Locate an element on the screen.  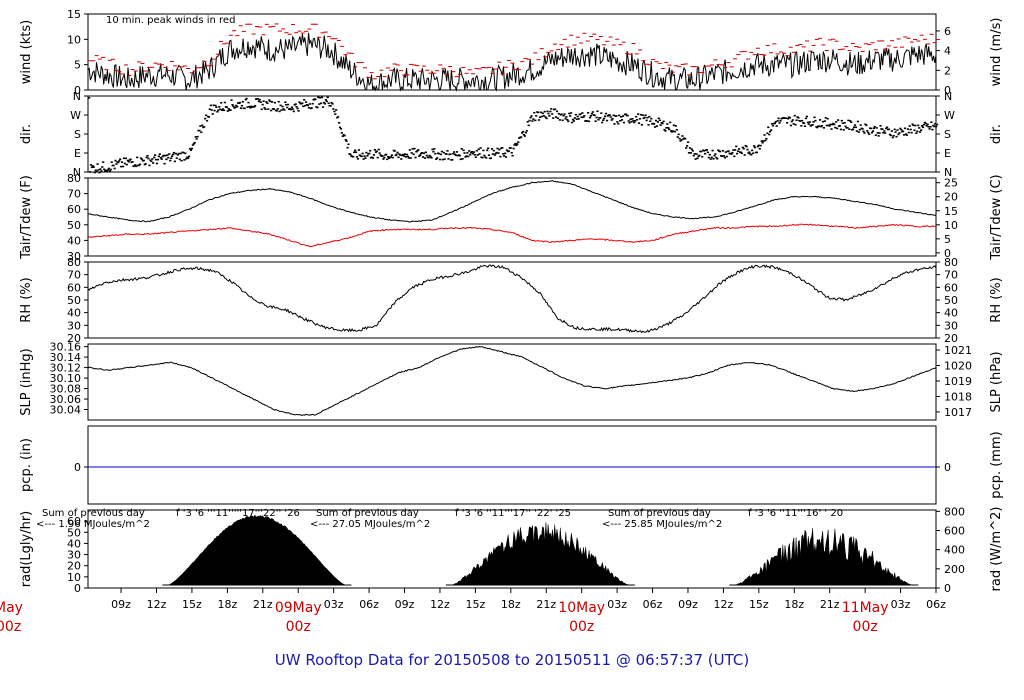
rad-sum-value: <--- 25.85 MJoules/m^2 is located at coordinates (662, 524).